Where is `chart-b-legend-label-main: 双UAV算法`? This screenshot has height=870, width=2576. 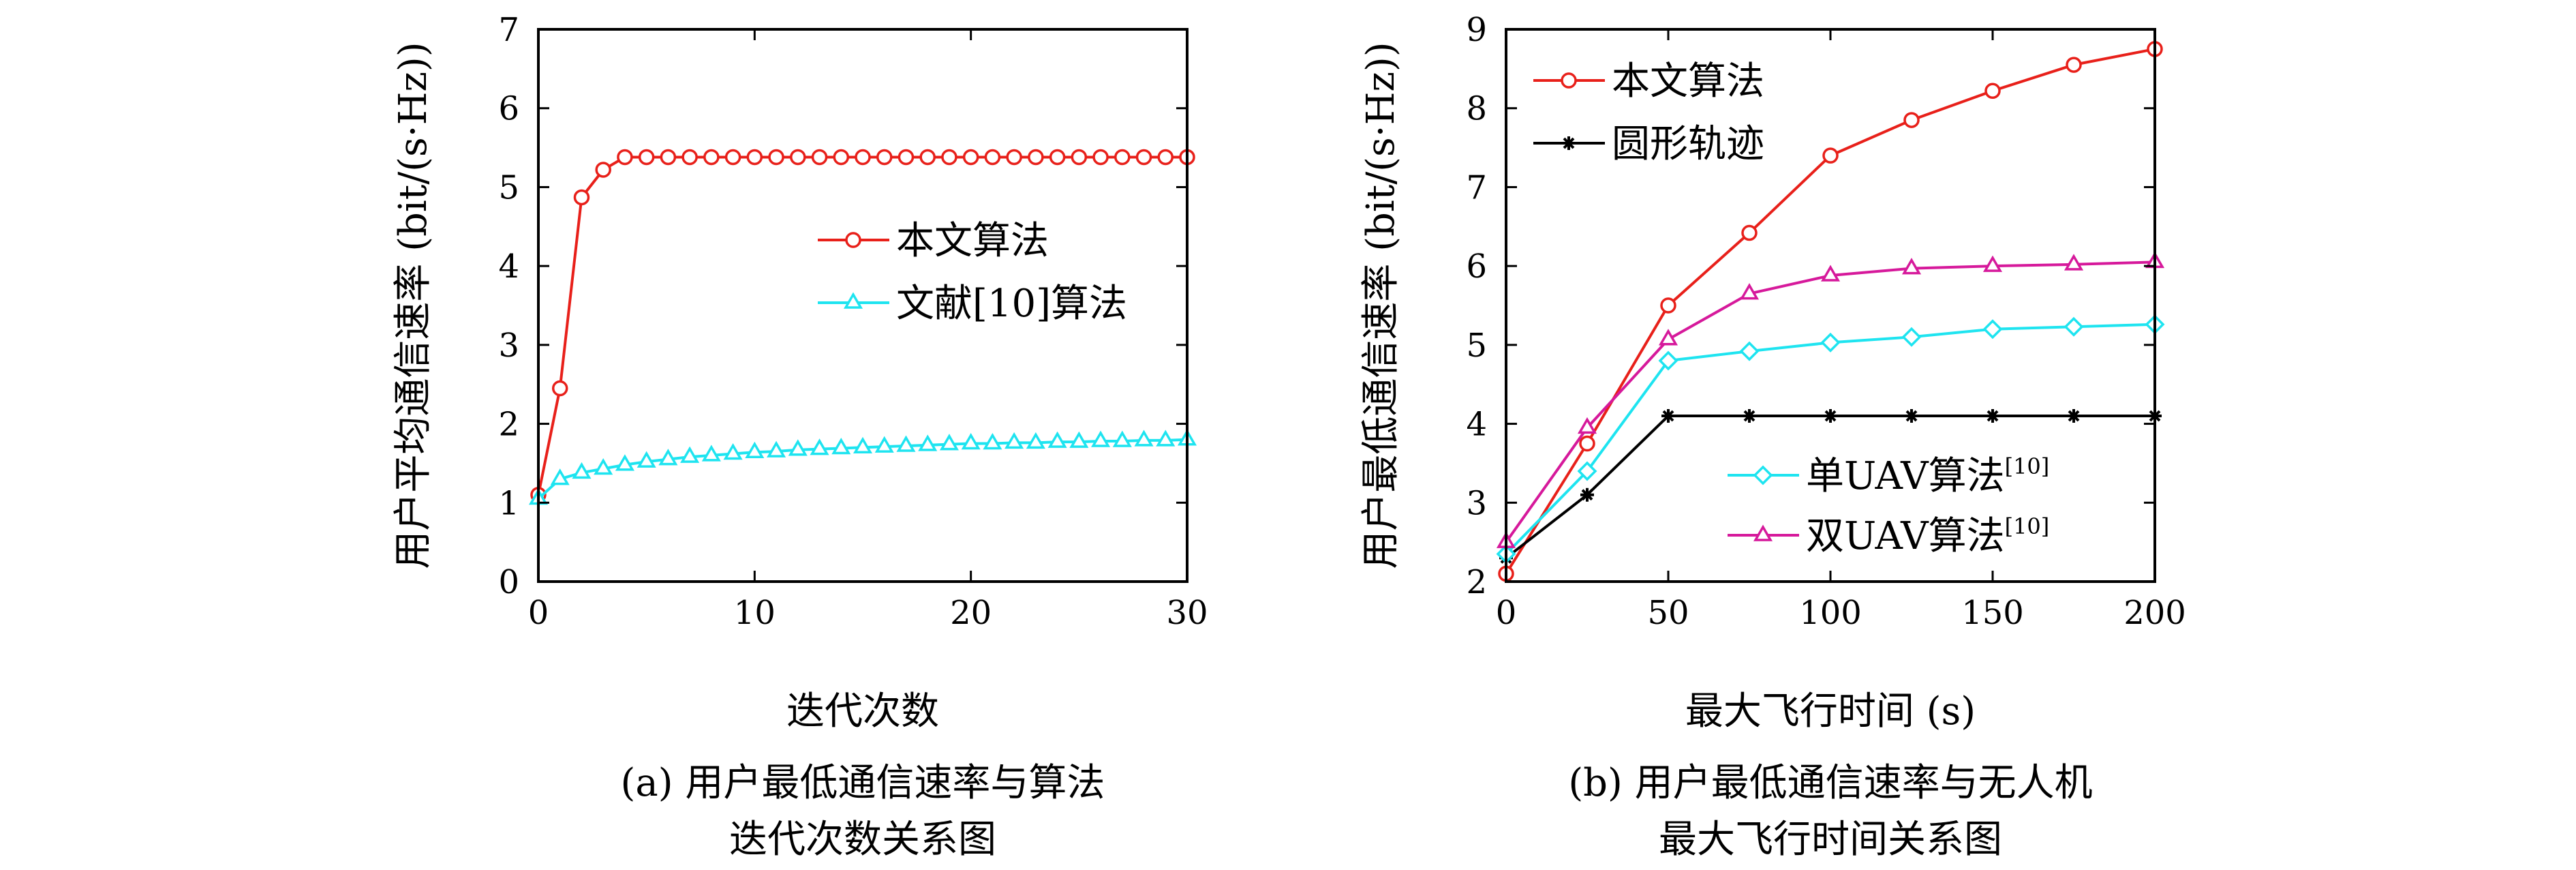 chart-b-legend-label-main: 双UAV算法 is located at coordinates (1906, 536).